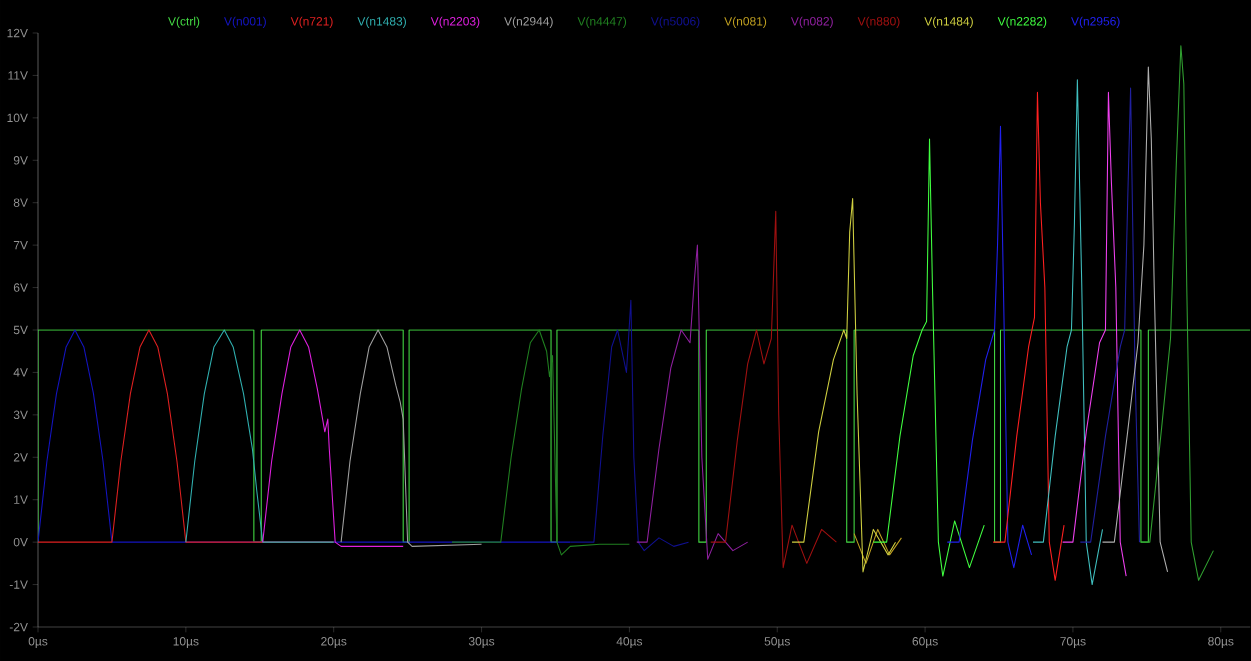 The image size is (1251, 661). Describe the element at coordinates (878, 22) in the screenshot. I see `text: V(n880)` at that location.